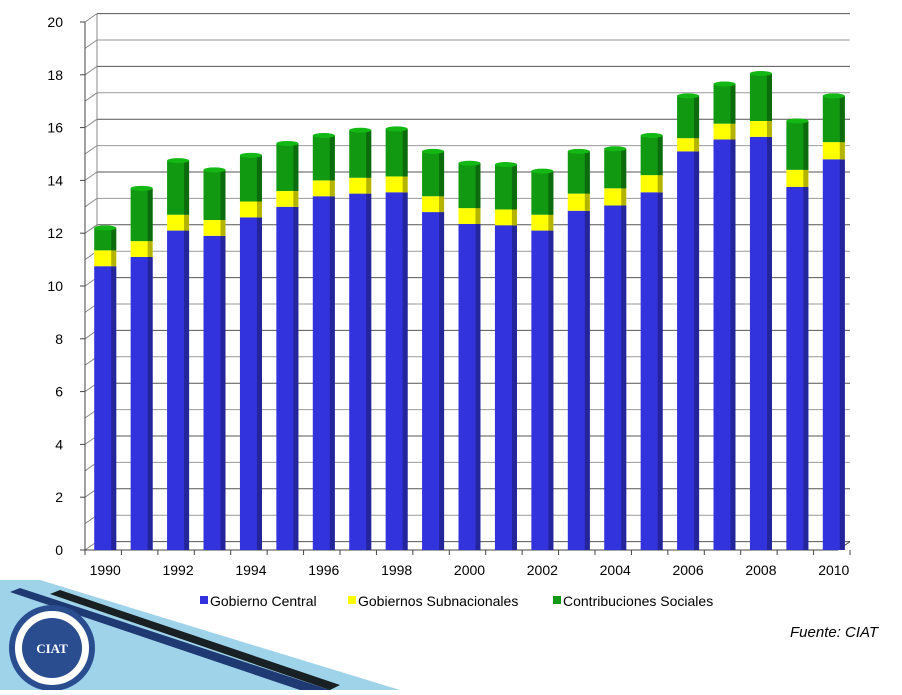  What do you see at coordinates (250, 384) in the screenshot?
I see `bar-gobierno-central-1994` at bounding box center [250, 384].